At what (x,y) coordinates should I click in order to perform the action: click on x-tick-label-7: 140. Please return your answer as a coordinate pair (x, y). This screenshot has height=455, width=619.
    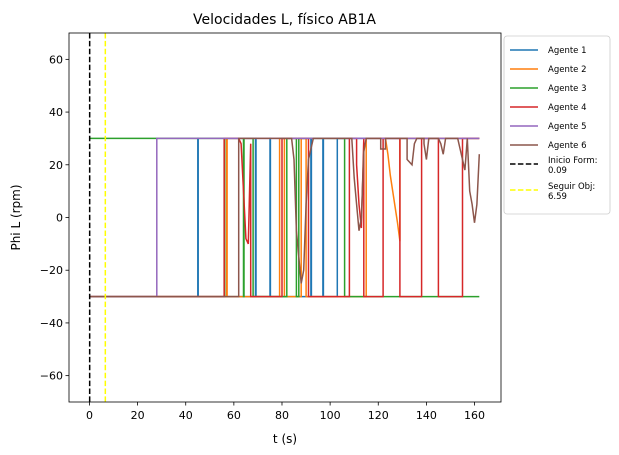
    Looking at the image, I should click on (426, 415).